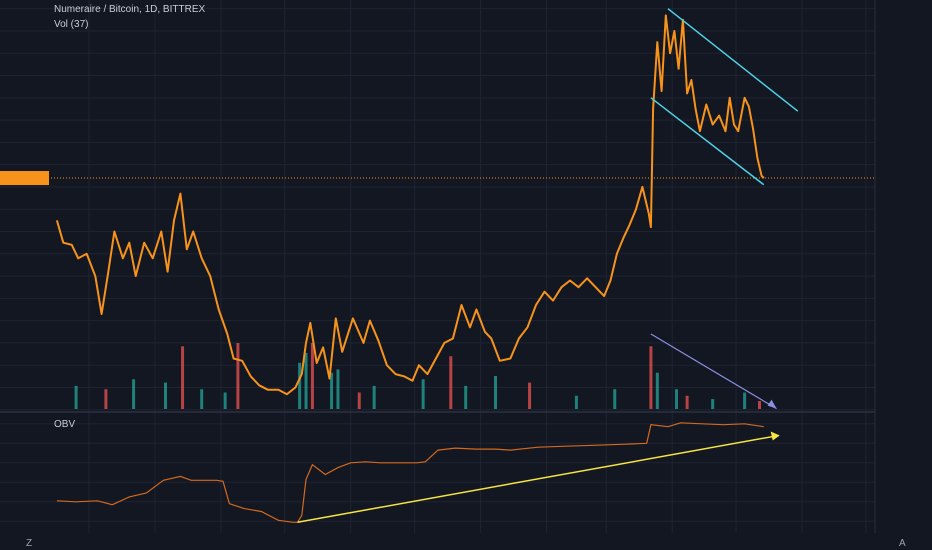 The image size is (932, 550). What do you see at coordinates (707, 141) in the screenshot?
I see `channel-lower-line` at bounding box center [707, 141].